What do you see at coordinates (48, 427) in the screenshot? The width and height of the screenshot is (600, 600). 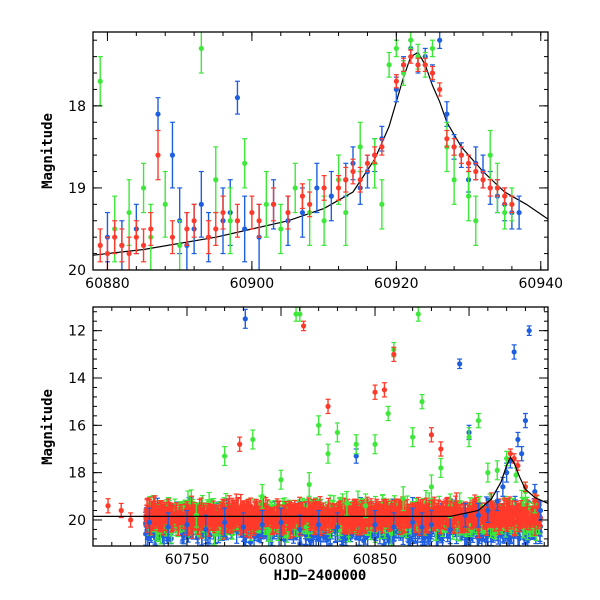 I see `y-axis-label-bottom: Magnitude` at bounding box center [48, 427].